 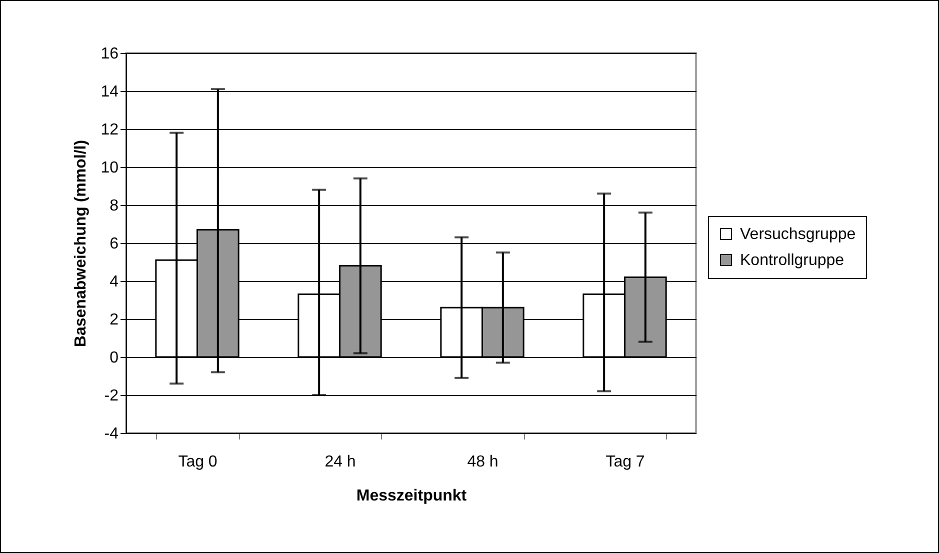 I want to click on x-tick-label: 48 h, so click(x=482, y=462).